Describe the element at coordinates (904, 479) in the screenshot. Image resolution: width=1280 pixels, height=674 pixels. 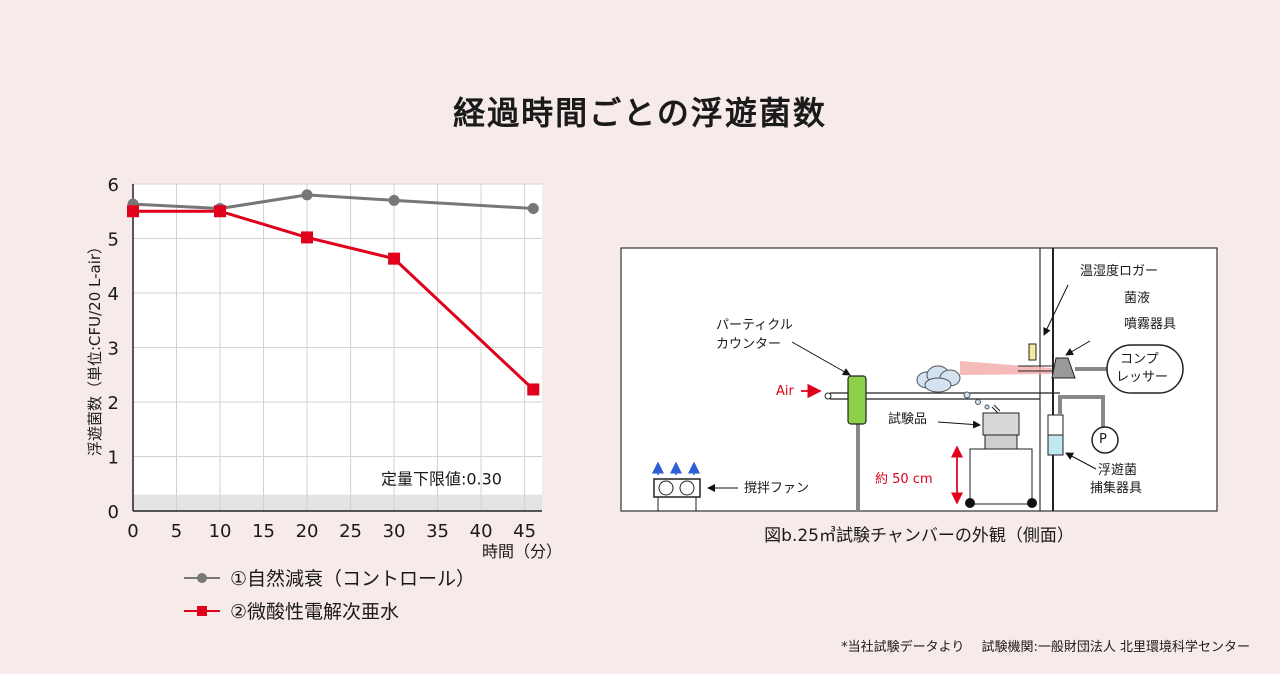
I see `height-label: 約 50 cm` at that location.